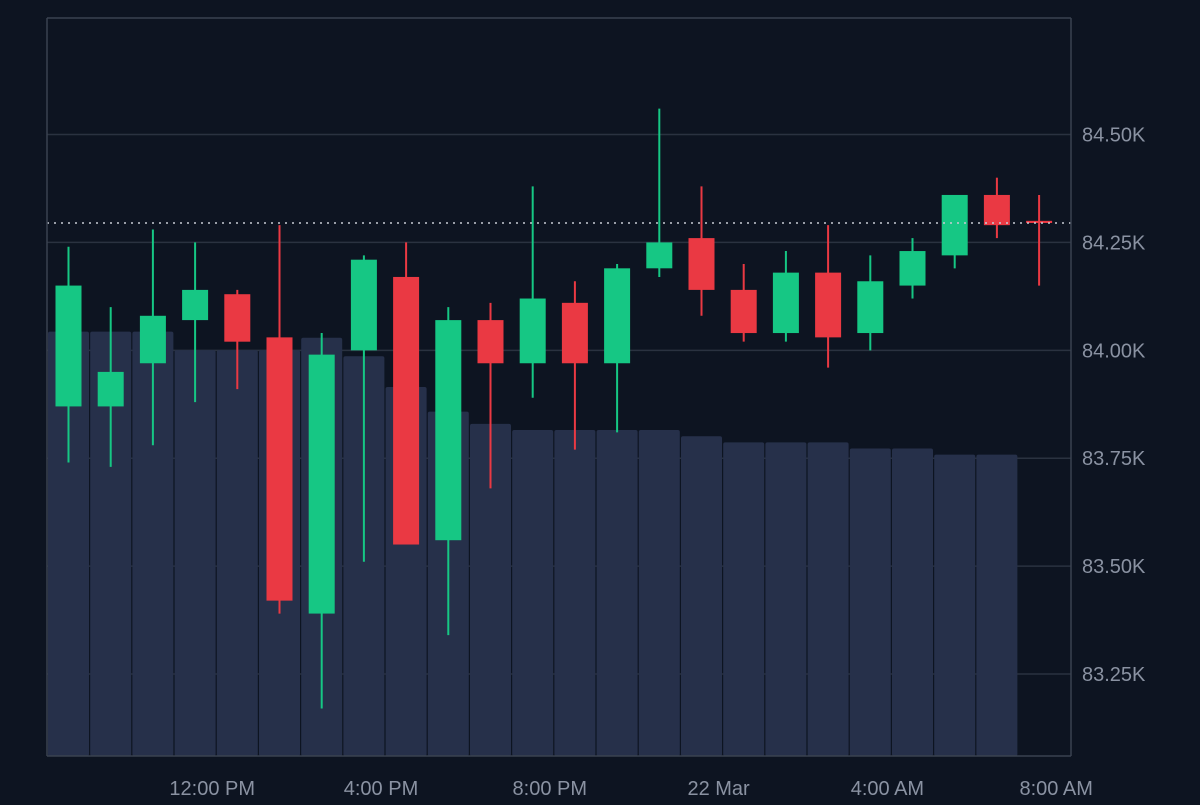  I want to click on time-tick-label: 8:00 AM, so click(1056, 789).